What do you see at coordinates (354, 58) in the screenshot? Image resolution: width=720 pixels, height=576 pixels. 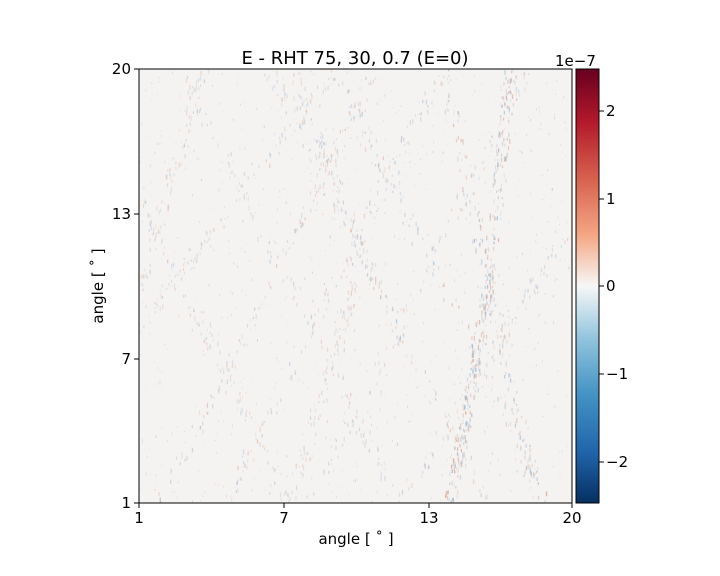 I see `chart-title: E - RHT 75, 30, 0.7 (E=0)` at bounding box center [354, 58].